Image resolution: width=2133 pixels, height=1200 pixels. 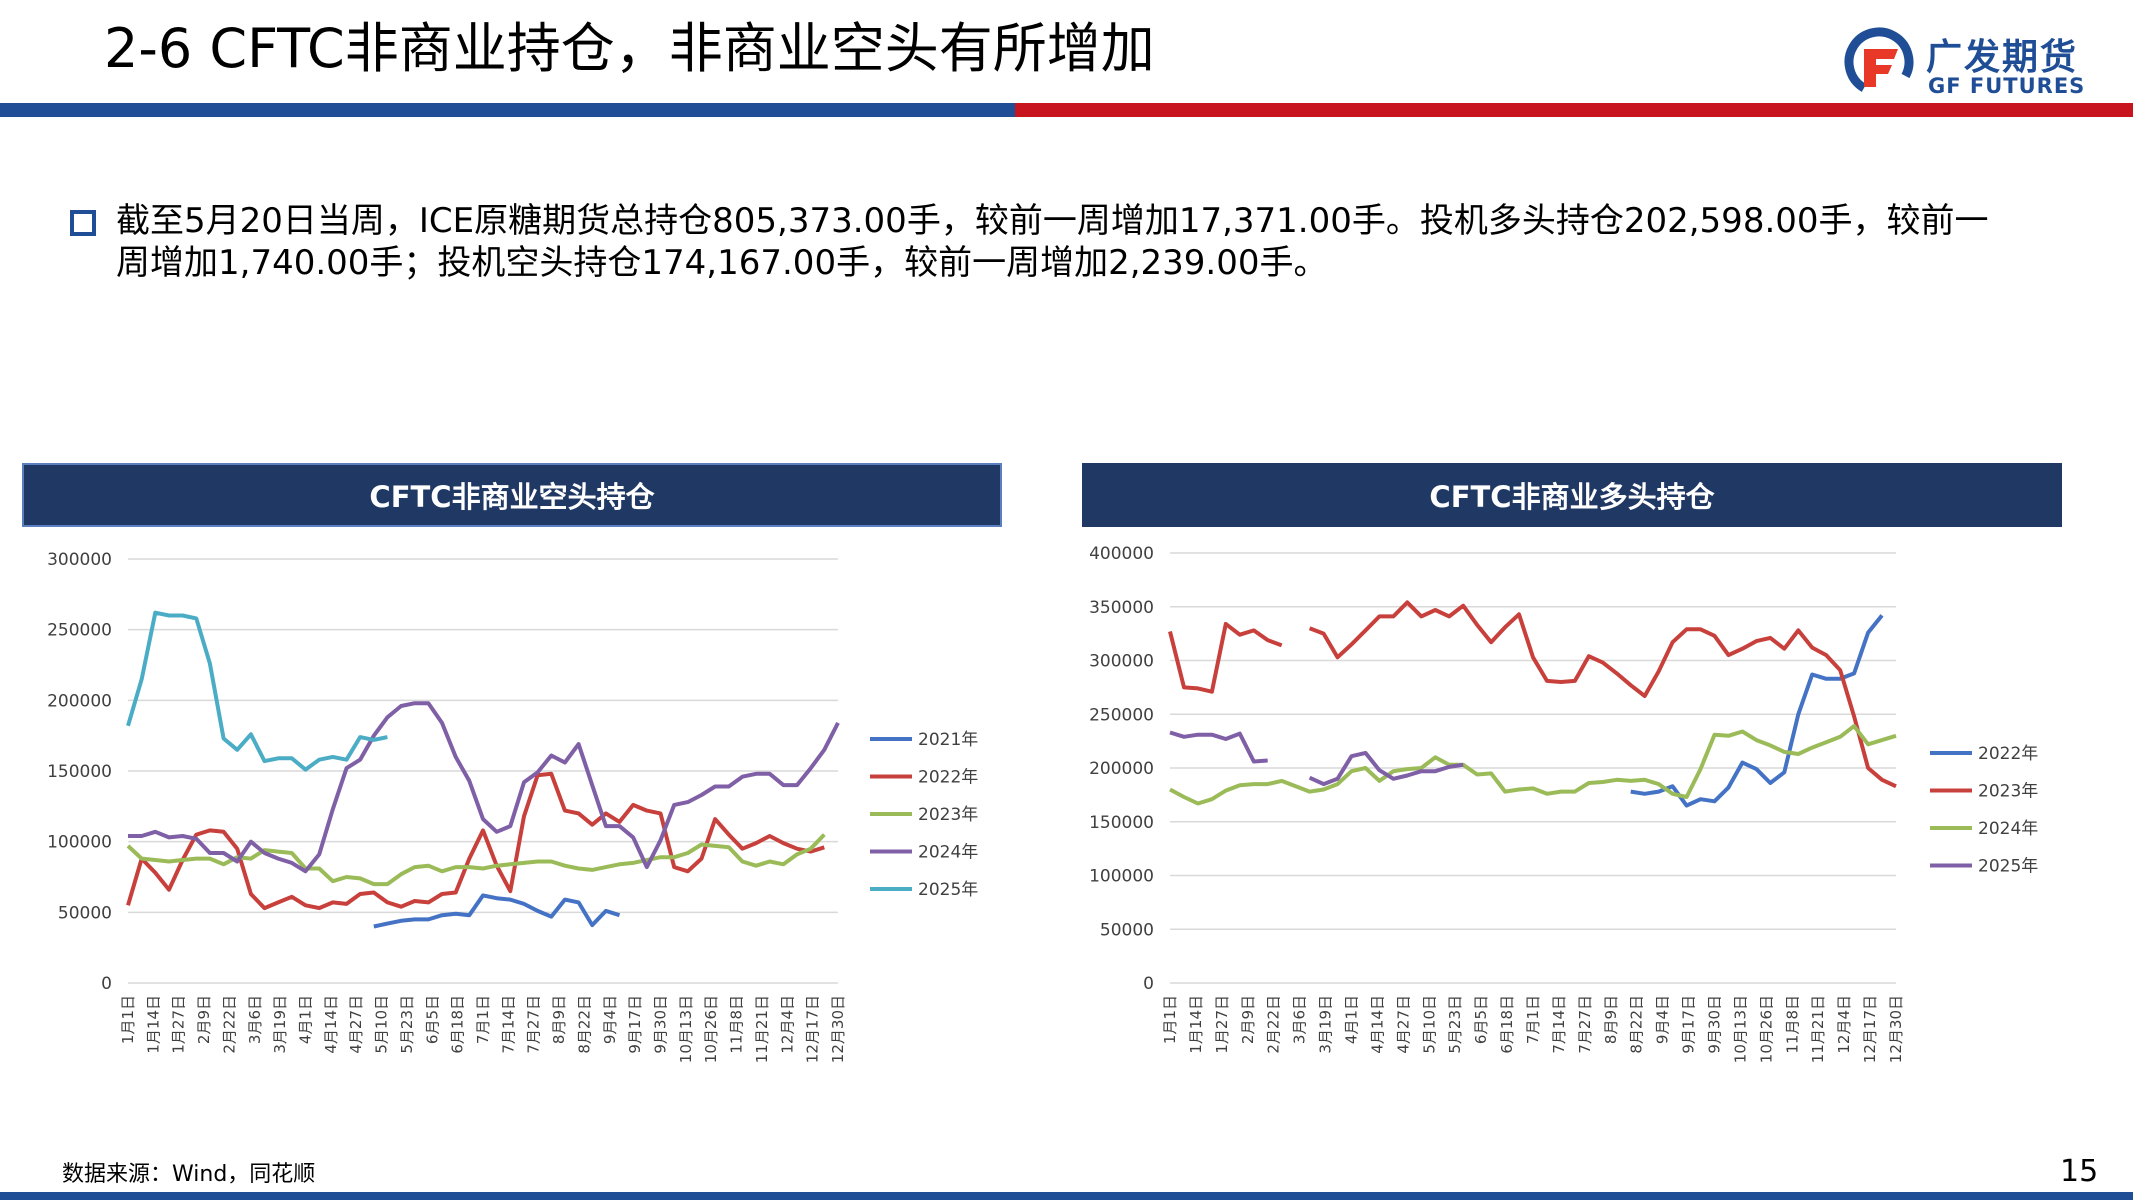 What do you see at coordinates (189, 1174) in the screenshot?
I see `data-source-note: 数据来源：Wind，同花顺` at bounding box center [189, 1174].